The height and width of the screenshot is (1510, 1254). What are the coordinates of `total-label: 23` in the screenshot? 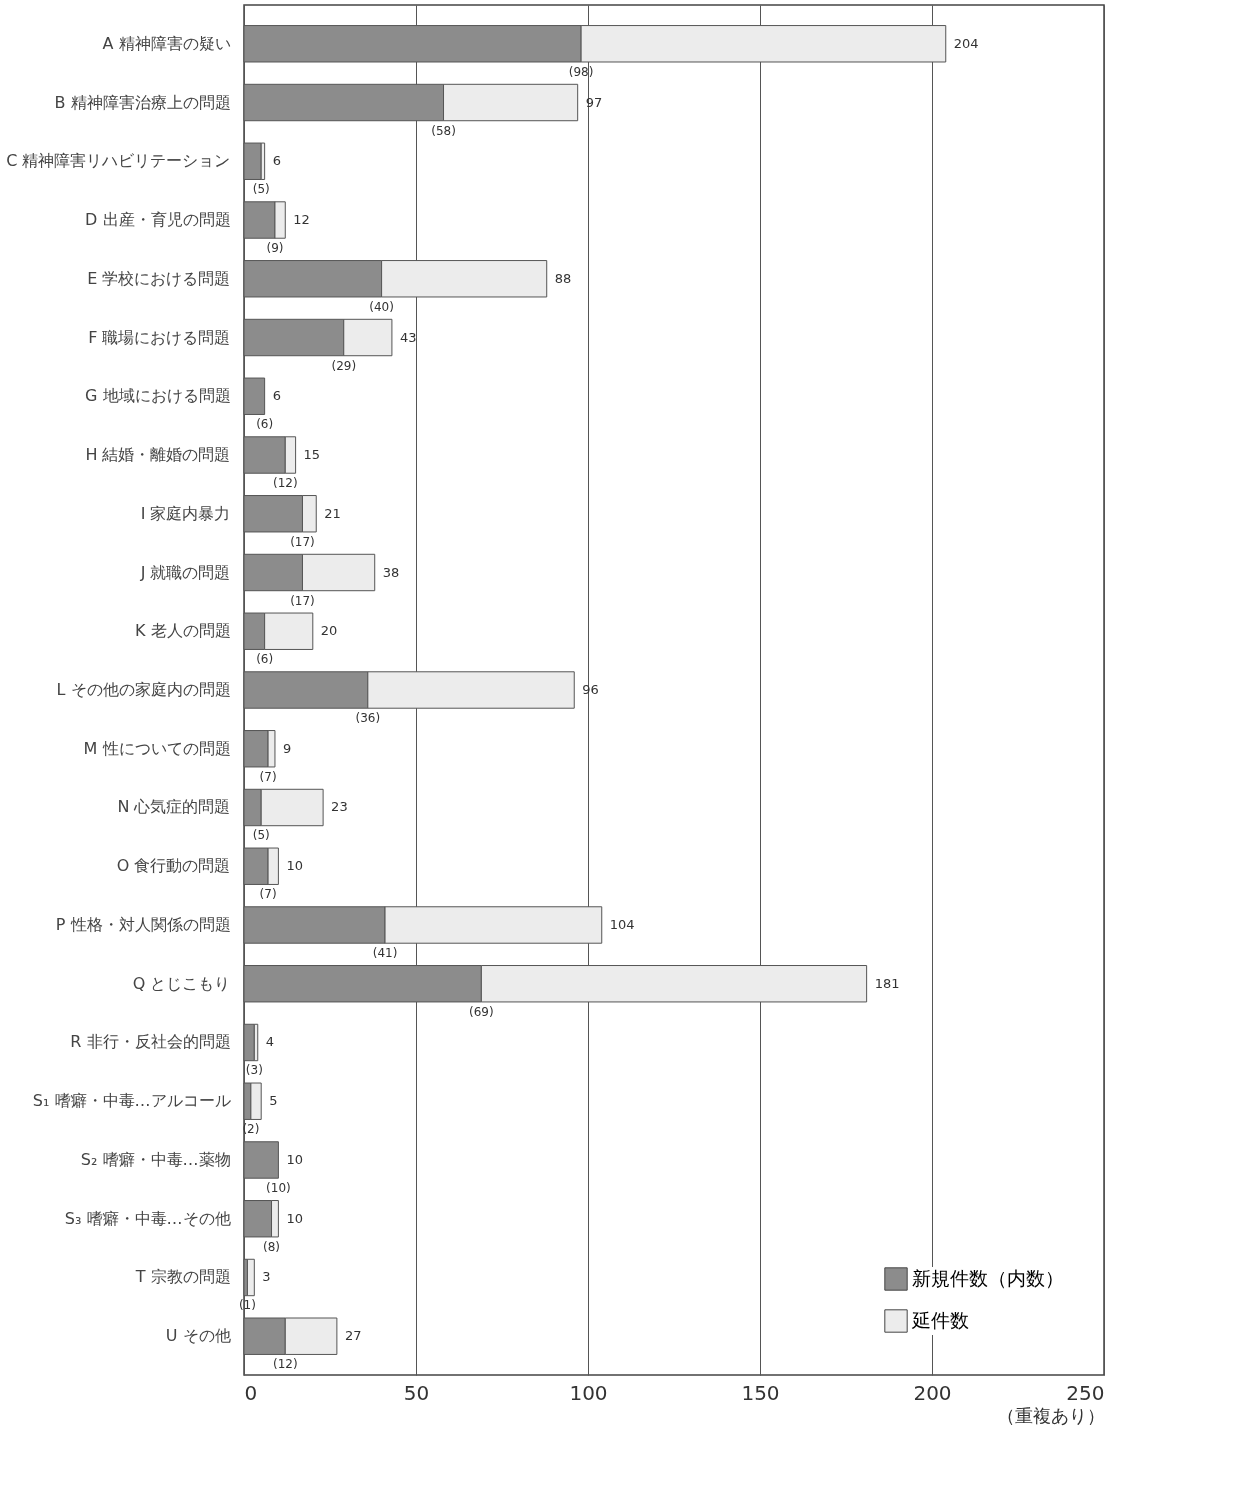 It's located at (339, 807).